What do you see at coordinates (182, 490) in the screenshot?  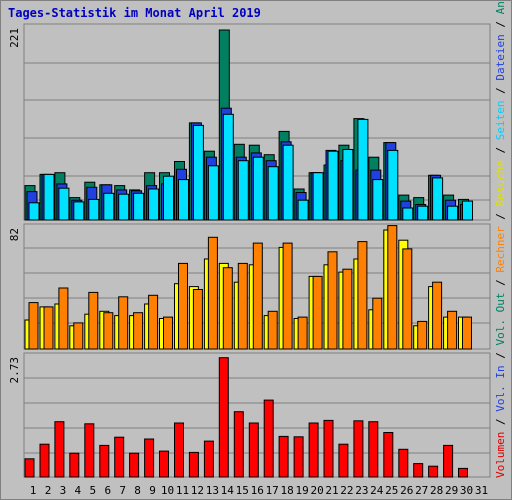 I see `x-tick-label-11: 11` at bounding box center [182, 490].